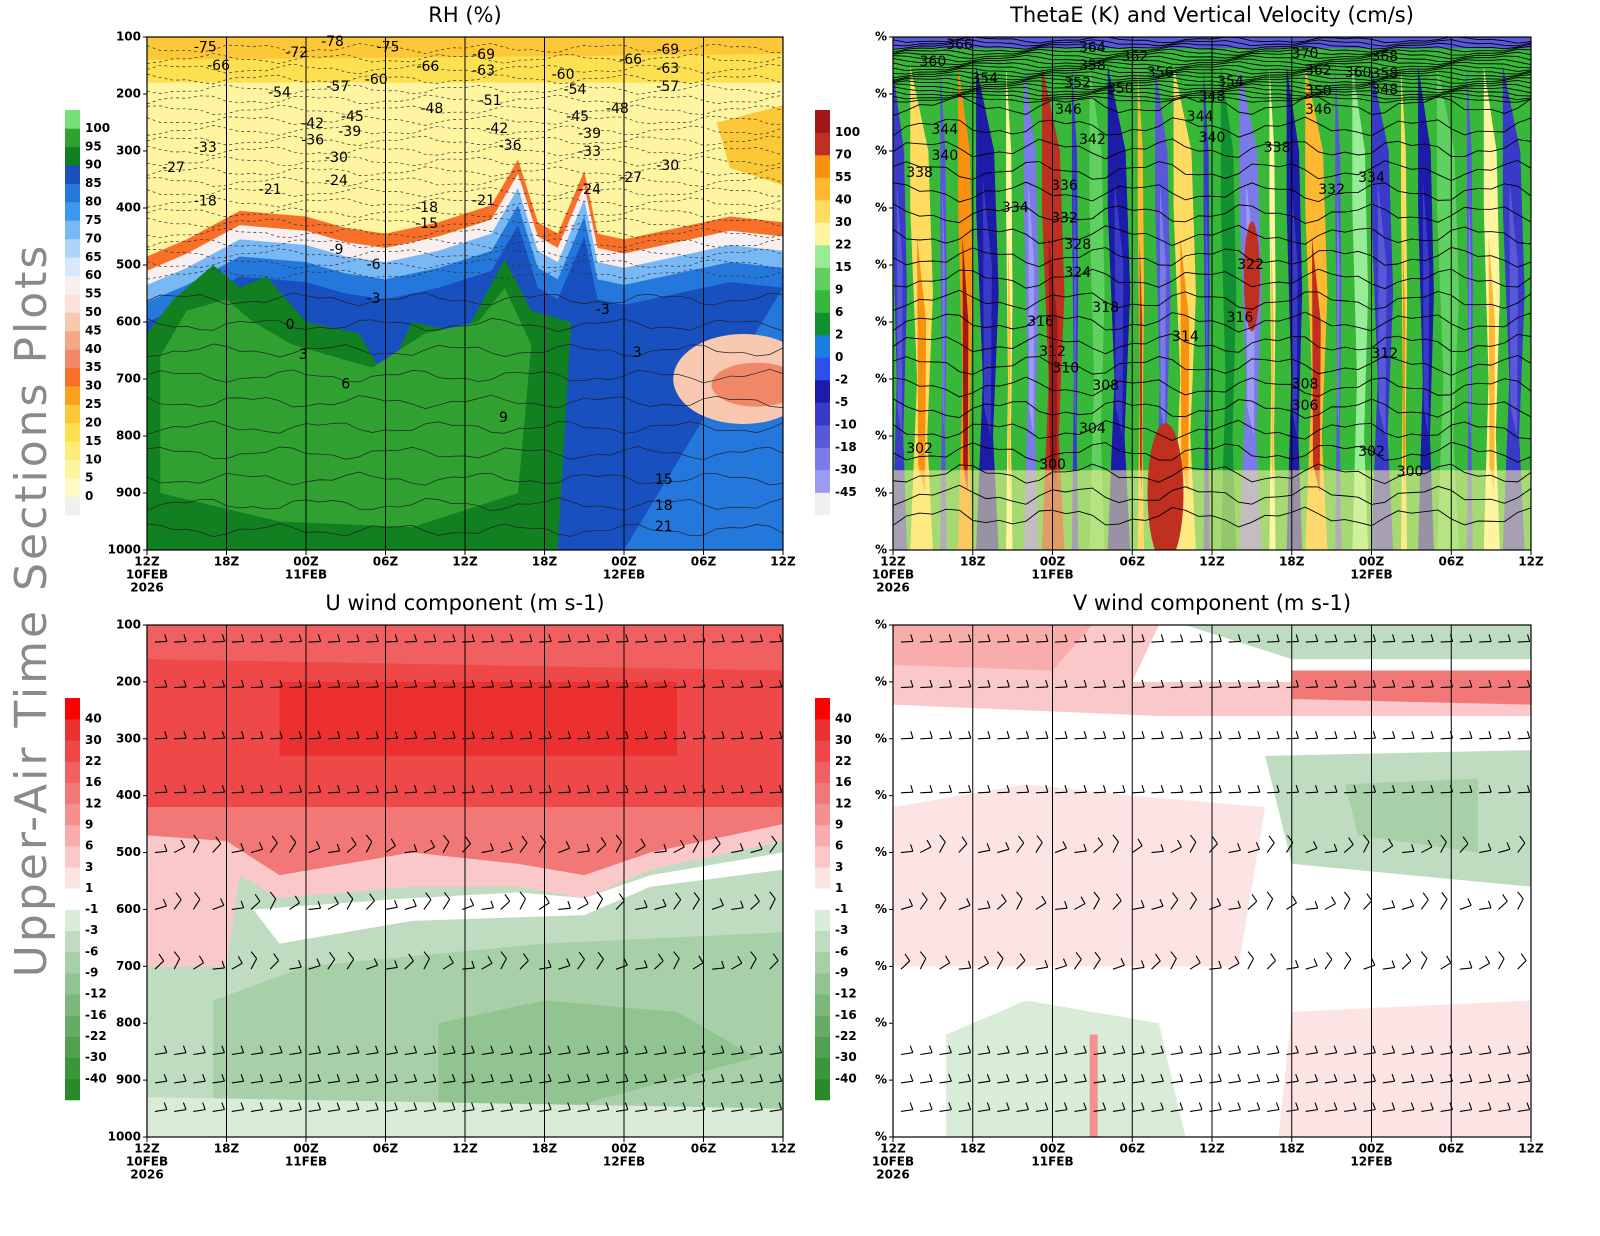  I want to click on colorbar-label: 65, so click(93, 257).